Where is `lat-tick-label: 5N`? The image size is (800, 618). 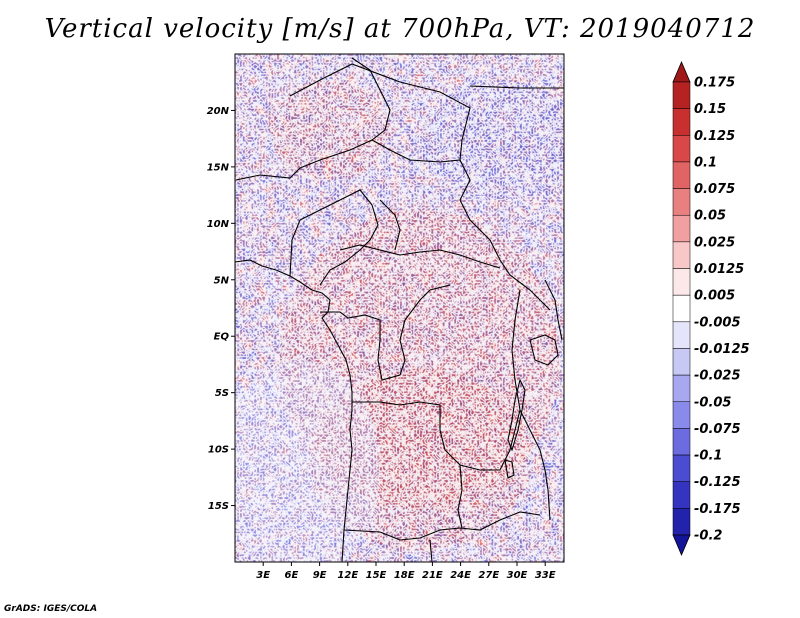 lat-tick-label: 5N is located at coordinates (222, 280).